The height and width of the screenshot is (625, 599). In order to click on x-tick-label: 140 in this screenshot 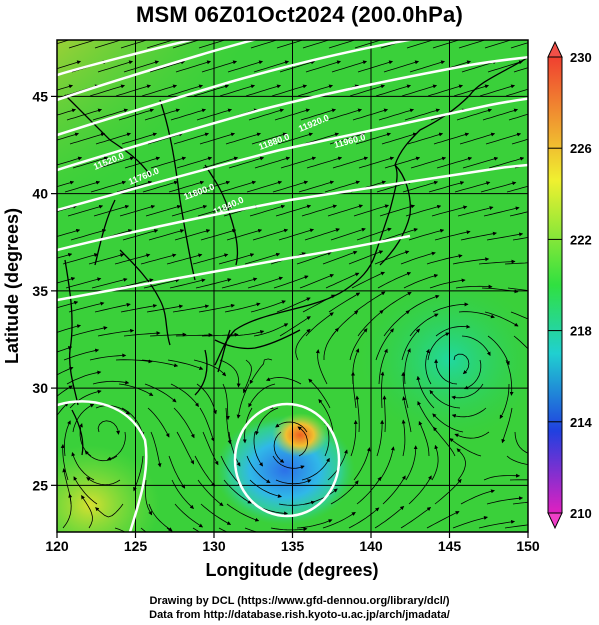, I will do `click(371, 546)`.